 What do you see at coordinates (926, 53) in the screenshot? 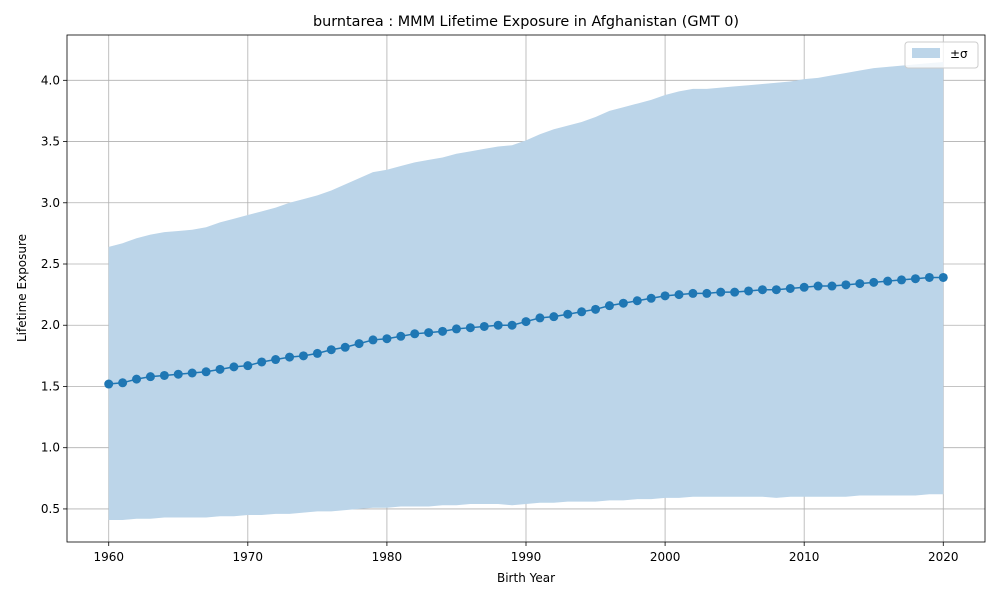
I see `legend-swatch-band` at bounding box center [926, 53].